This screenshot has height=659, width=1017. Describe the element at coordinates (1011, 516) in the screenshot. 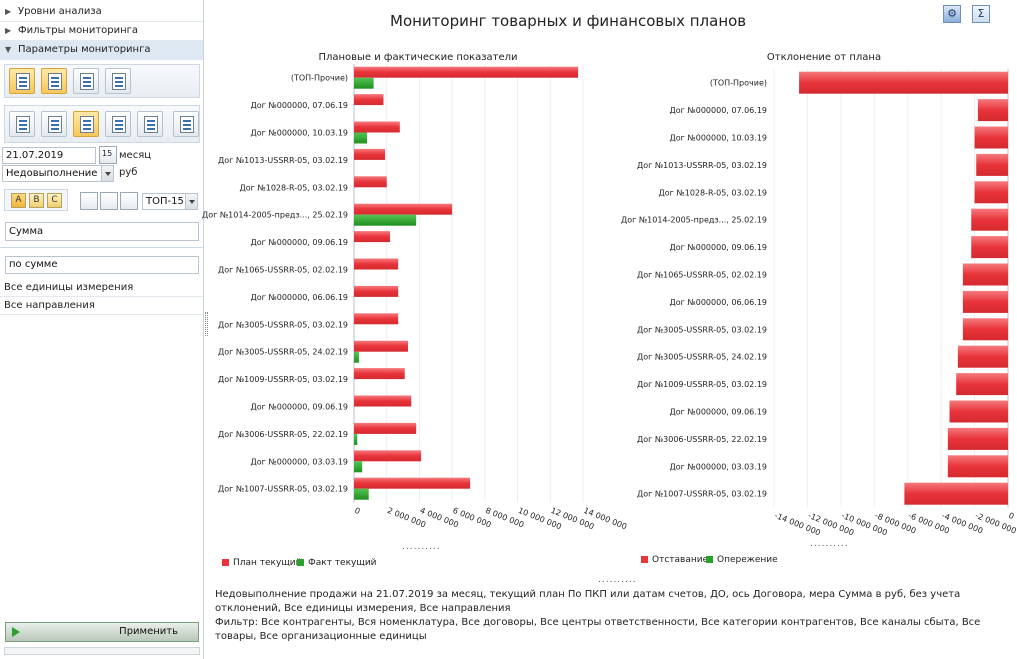

I see `tick-label: 0` at that location.